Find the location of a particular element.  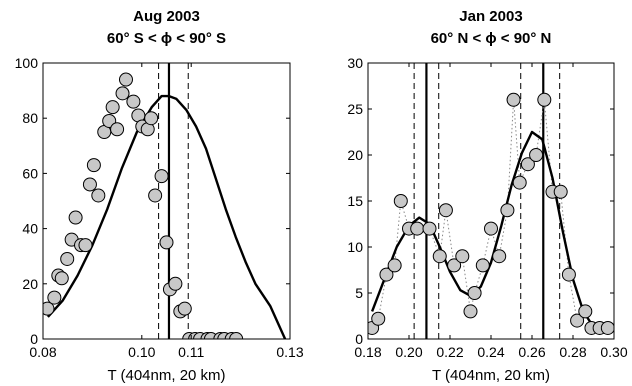

y-tick-label: 5 is located at coordinates (359, 293).